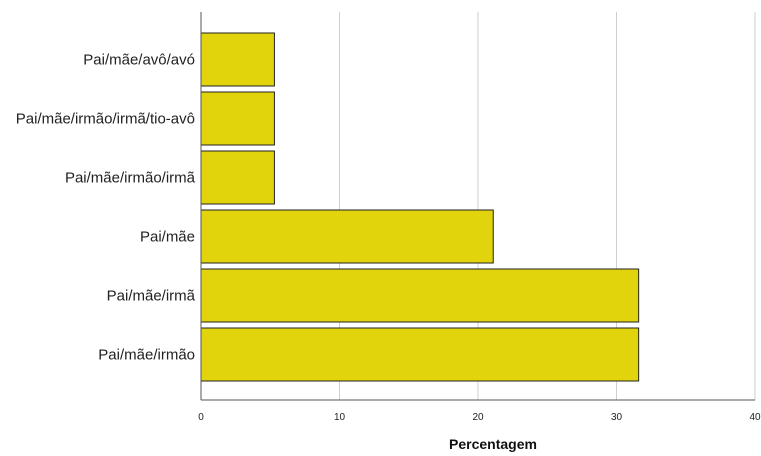  I want to click on x-tick-label: 40, so click(755, 417).